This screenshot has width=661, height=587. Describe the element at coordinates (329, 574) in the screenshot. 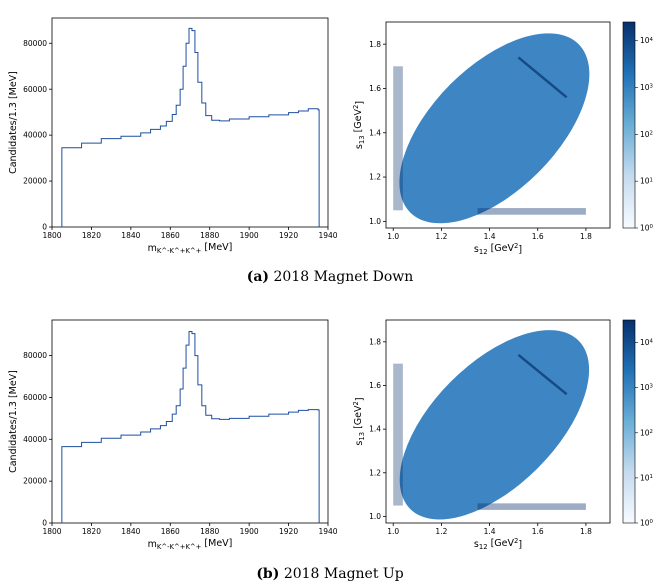

I see `caption-b: (b) 2018 Magnet Up` at that location.